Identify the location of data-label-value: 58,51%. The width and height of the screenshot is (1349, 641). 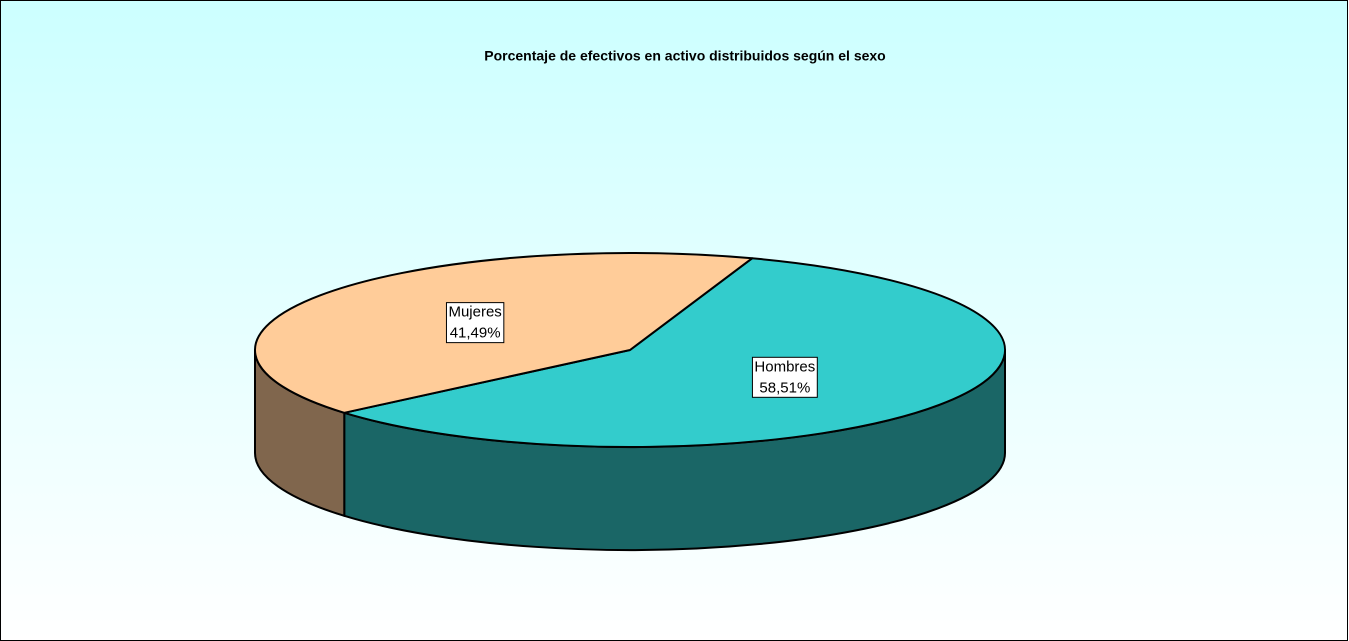
(784, 387).